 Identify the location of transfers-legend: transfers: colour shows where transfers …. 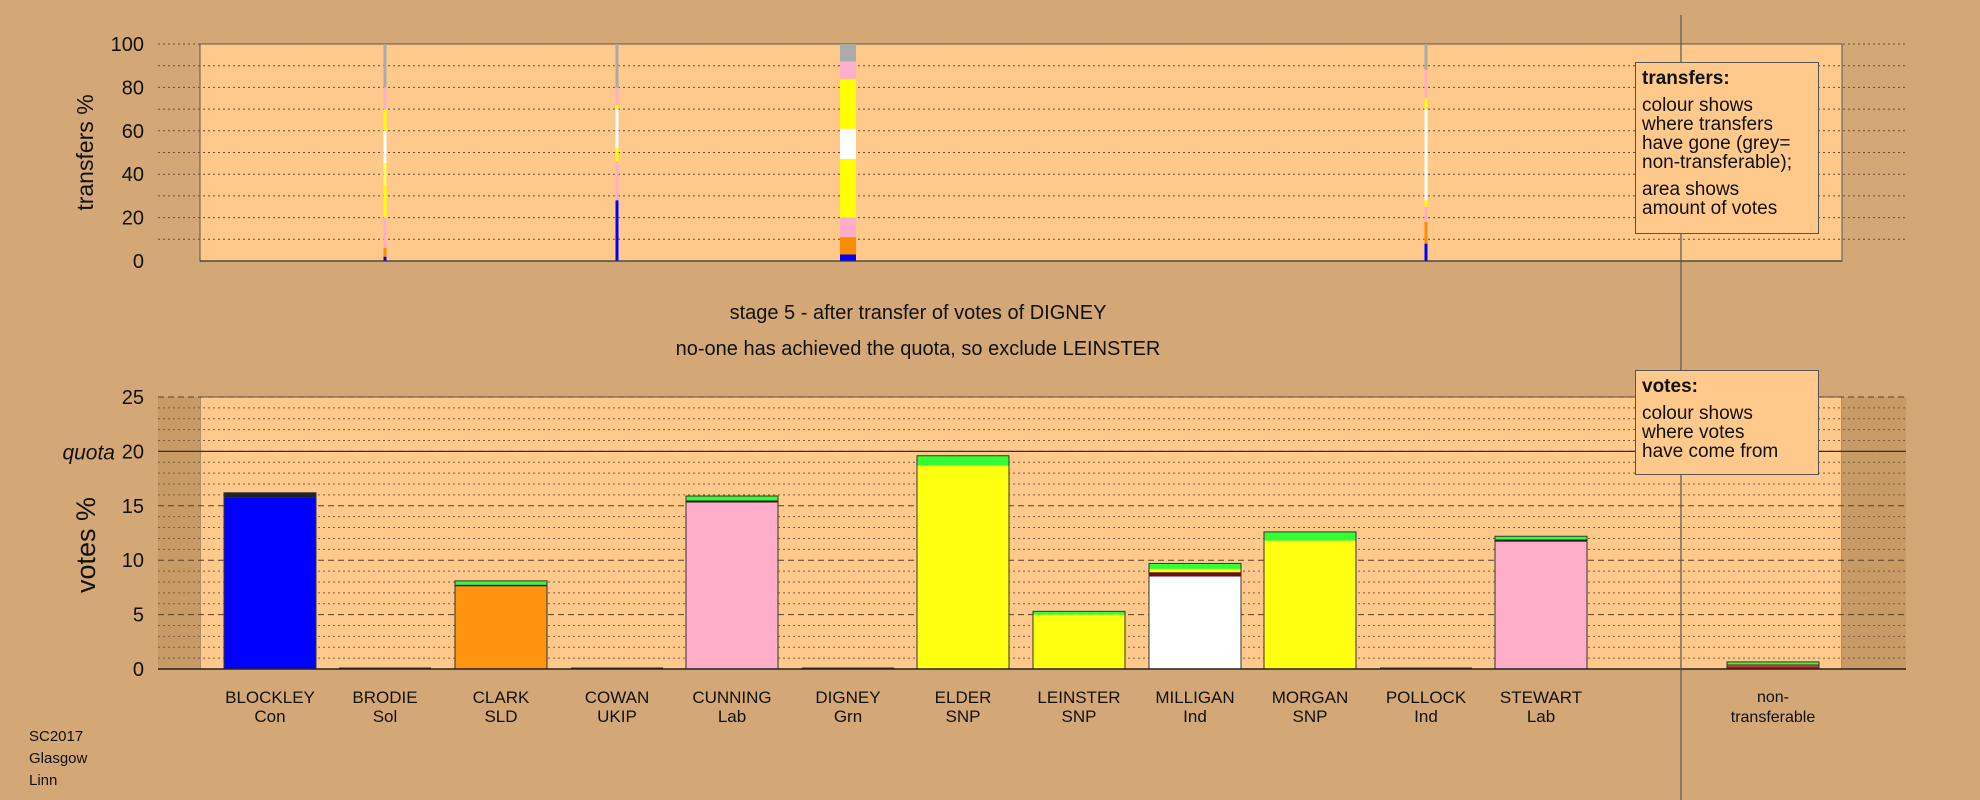
(1727, 148).